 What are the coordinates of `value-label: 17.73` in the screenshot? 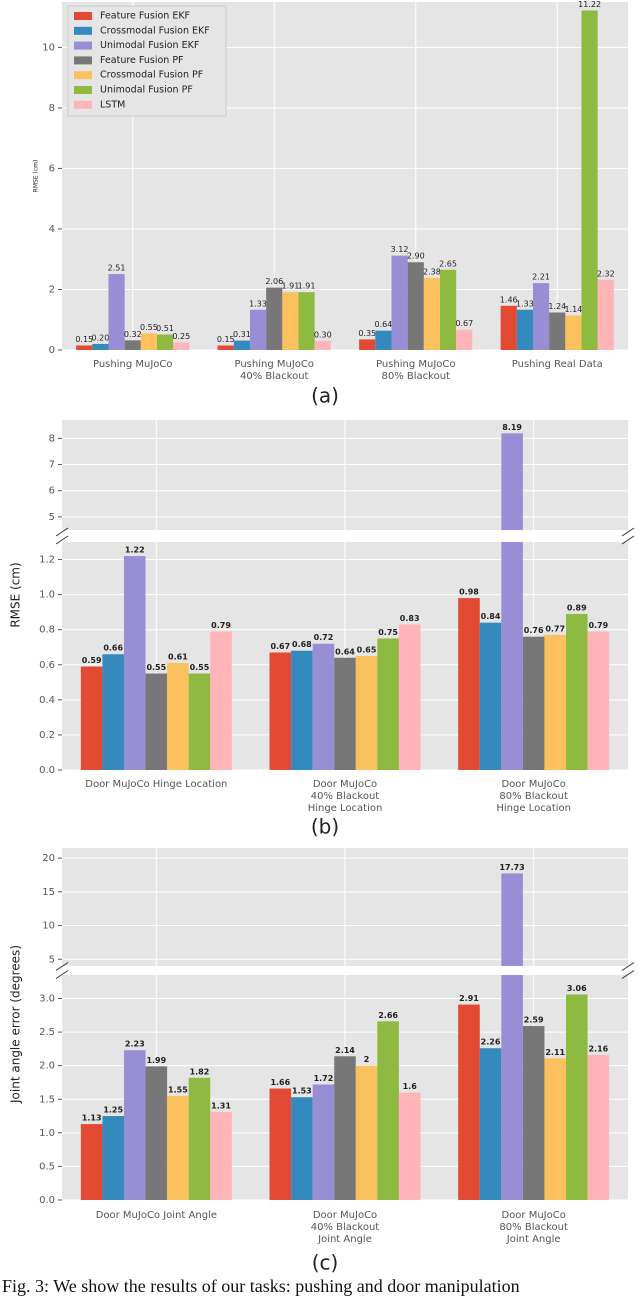 It's located at (511, 867).